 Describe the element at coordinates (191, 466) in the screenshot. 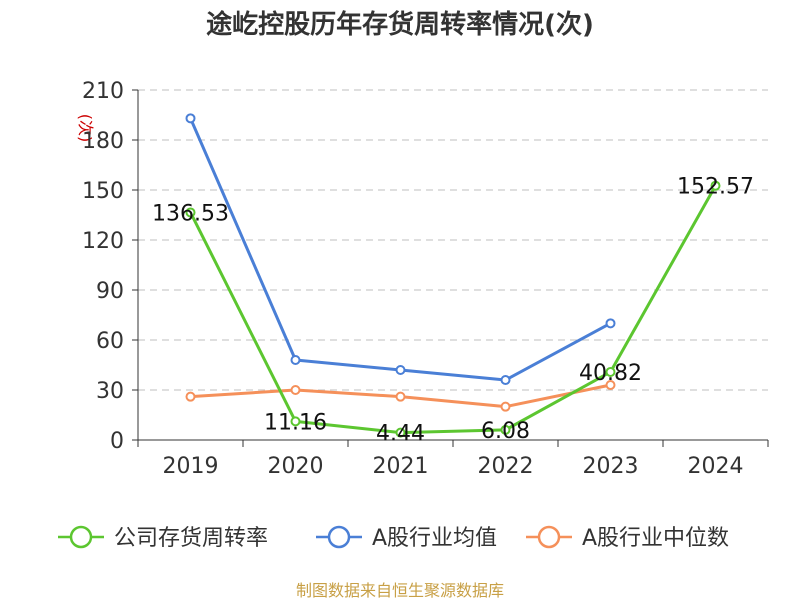

I see `x-tick-label: 2019` at that location.